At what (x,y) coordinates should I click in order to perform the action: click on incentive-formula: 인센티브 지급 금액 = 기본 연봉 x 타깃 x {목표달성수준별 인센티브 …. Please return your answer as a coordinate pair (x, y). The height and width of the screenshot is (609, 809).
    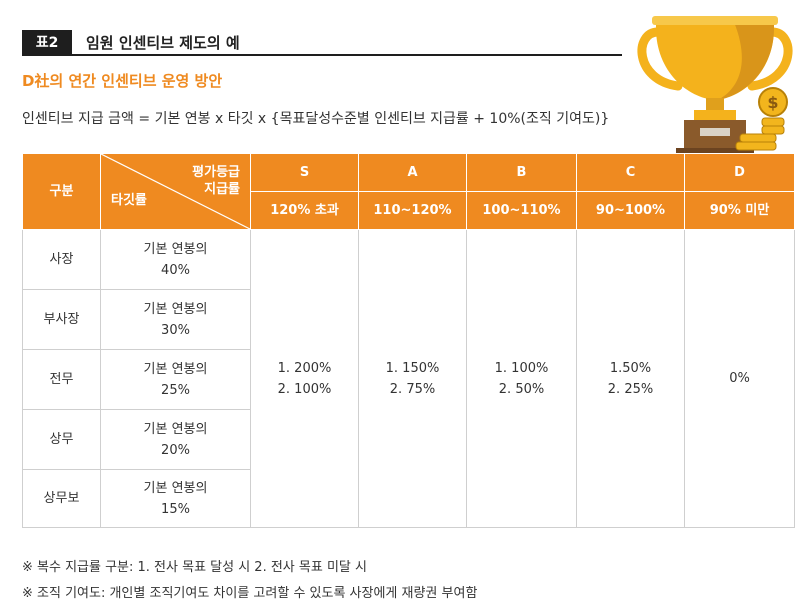
    Looking at the image, I should click on (316, 119).